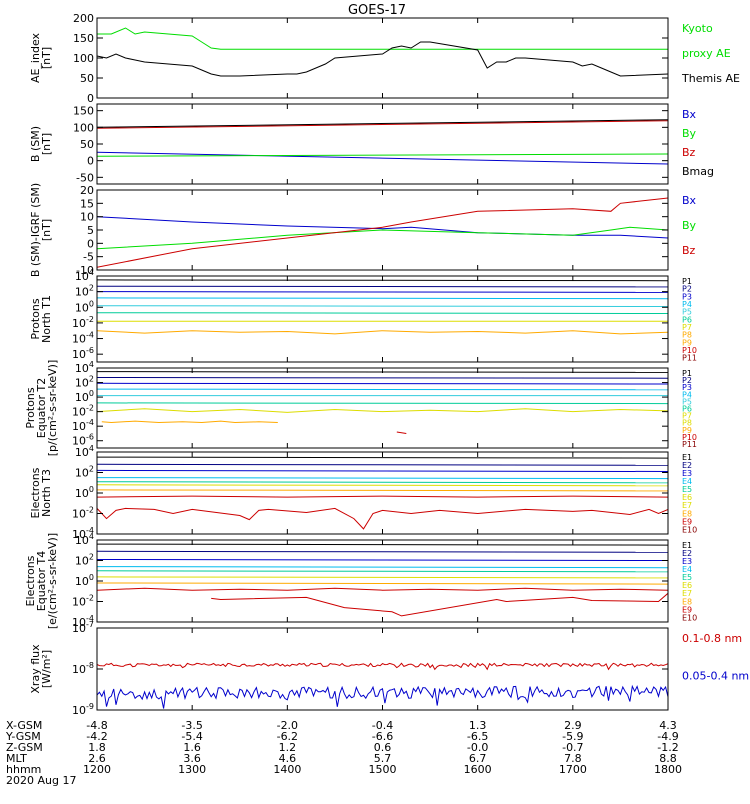 The image size is (750, 804). Describe the element at coordinates (83, 440) in the screenshot. I see `y-tick-label: 10-6` at that location.